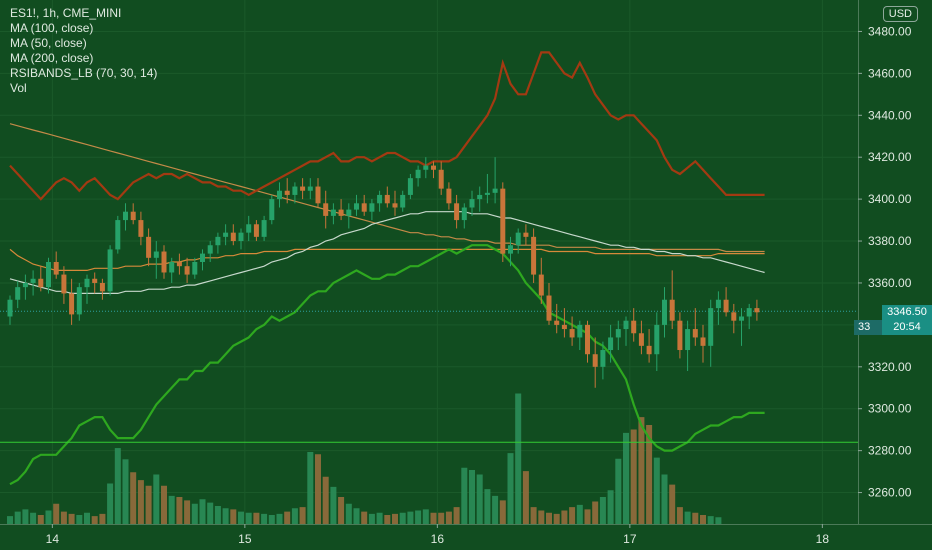  Describe the element at coordinates (52, 28) in the screenshot. I see `legend-item-ma100: MA (100, close)` at that location.